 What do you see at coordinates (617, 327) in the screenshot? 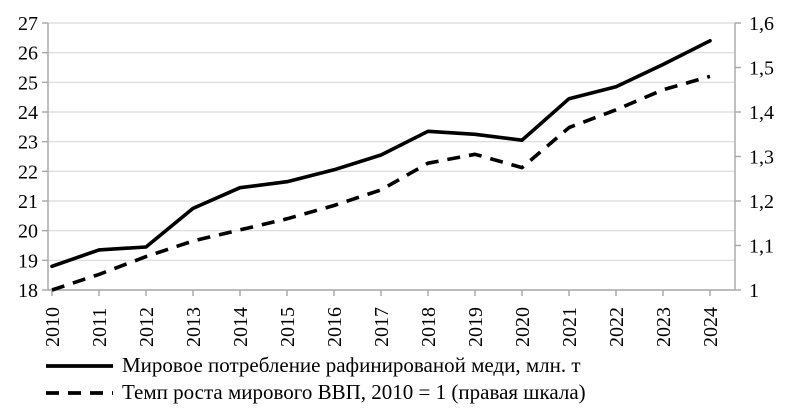
I see `x-axis-tick-label: 2022` at bounding box center [617, 327].